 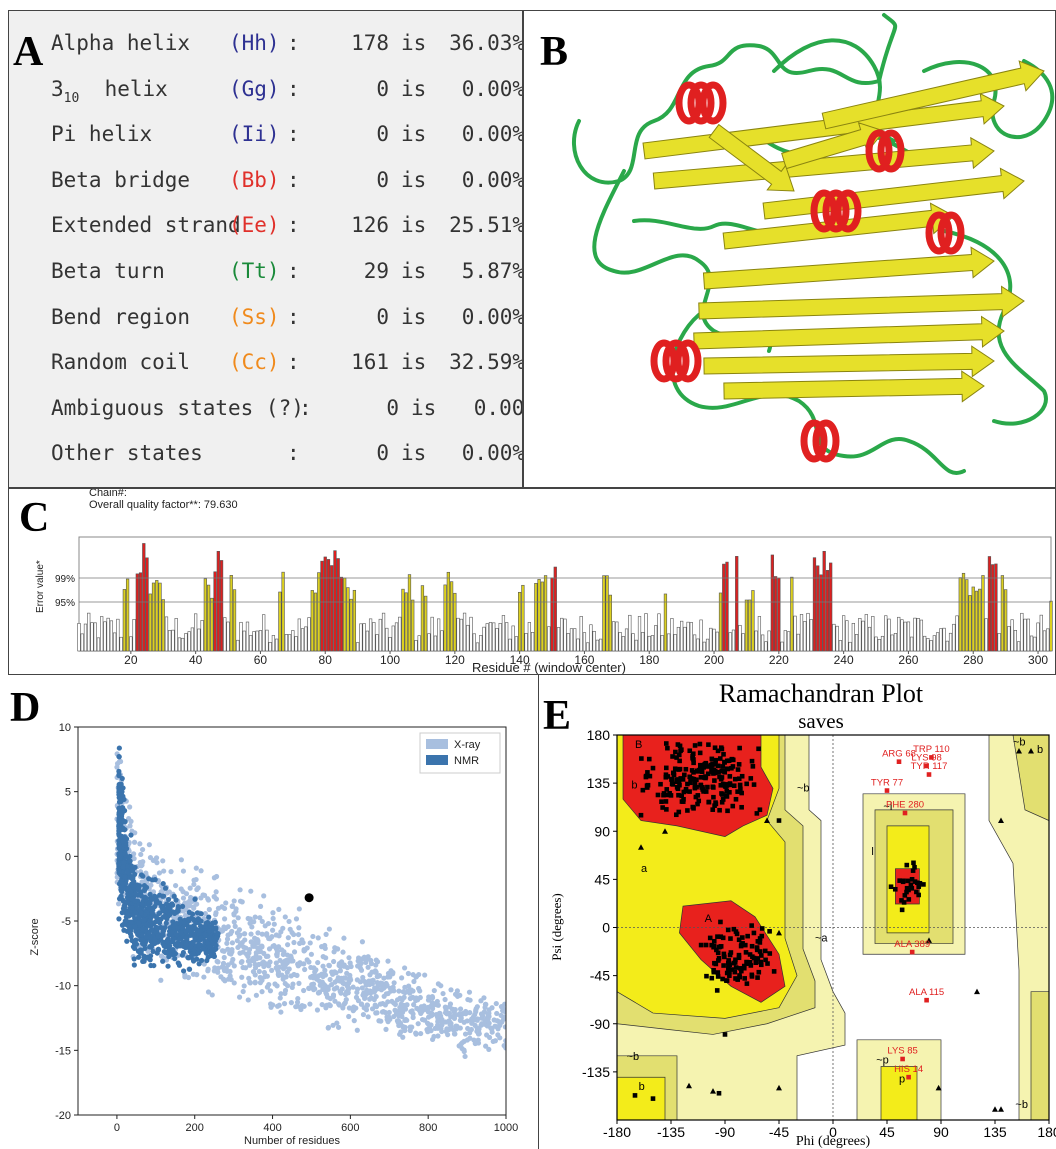 I want to click on rama-region-label: ~a, so click(x=821, y=938).